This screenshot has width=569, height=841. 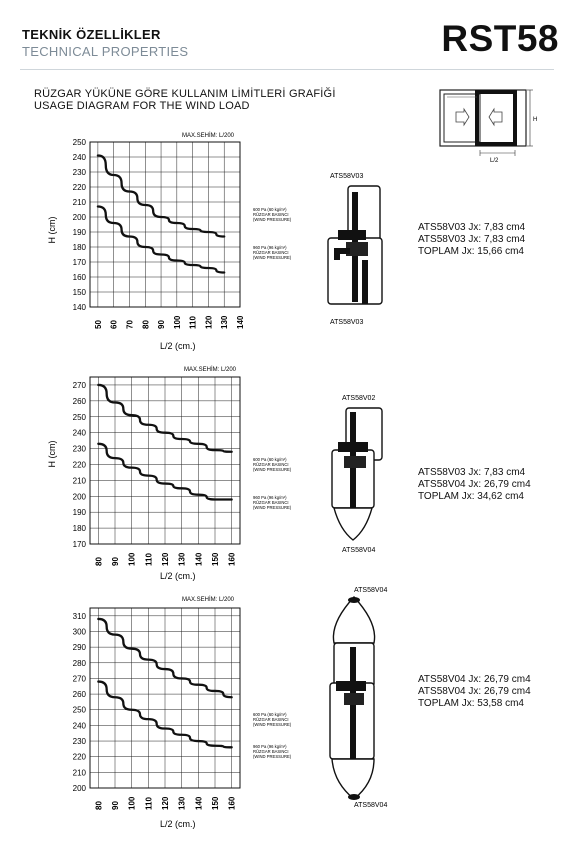 I want to click on legend-lower-3: (WIND PRESSURE), so click(x=272, y=756).